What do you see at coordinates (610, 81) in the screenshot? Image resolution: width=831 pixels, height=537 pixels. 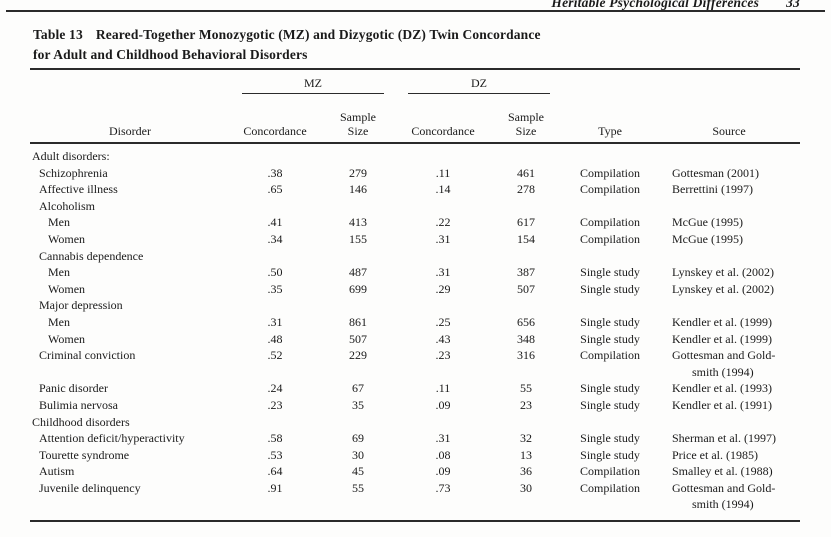 I see `empty-header-cell` at bounding box center [610, 81].